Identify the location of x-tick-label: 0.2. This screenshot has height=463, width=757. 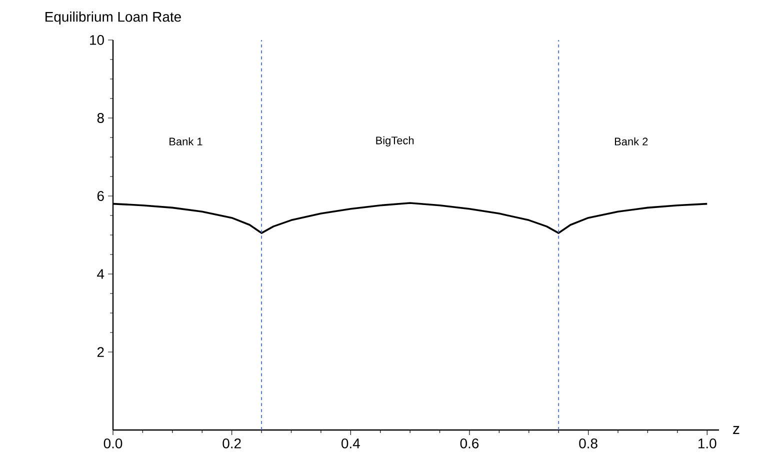
(231, 443).